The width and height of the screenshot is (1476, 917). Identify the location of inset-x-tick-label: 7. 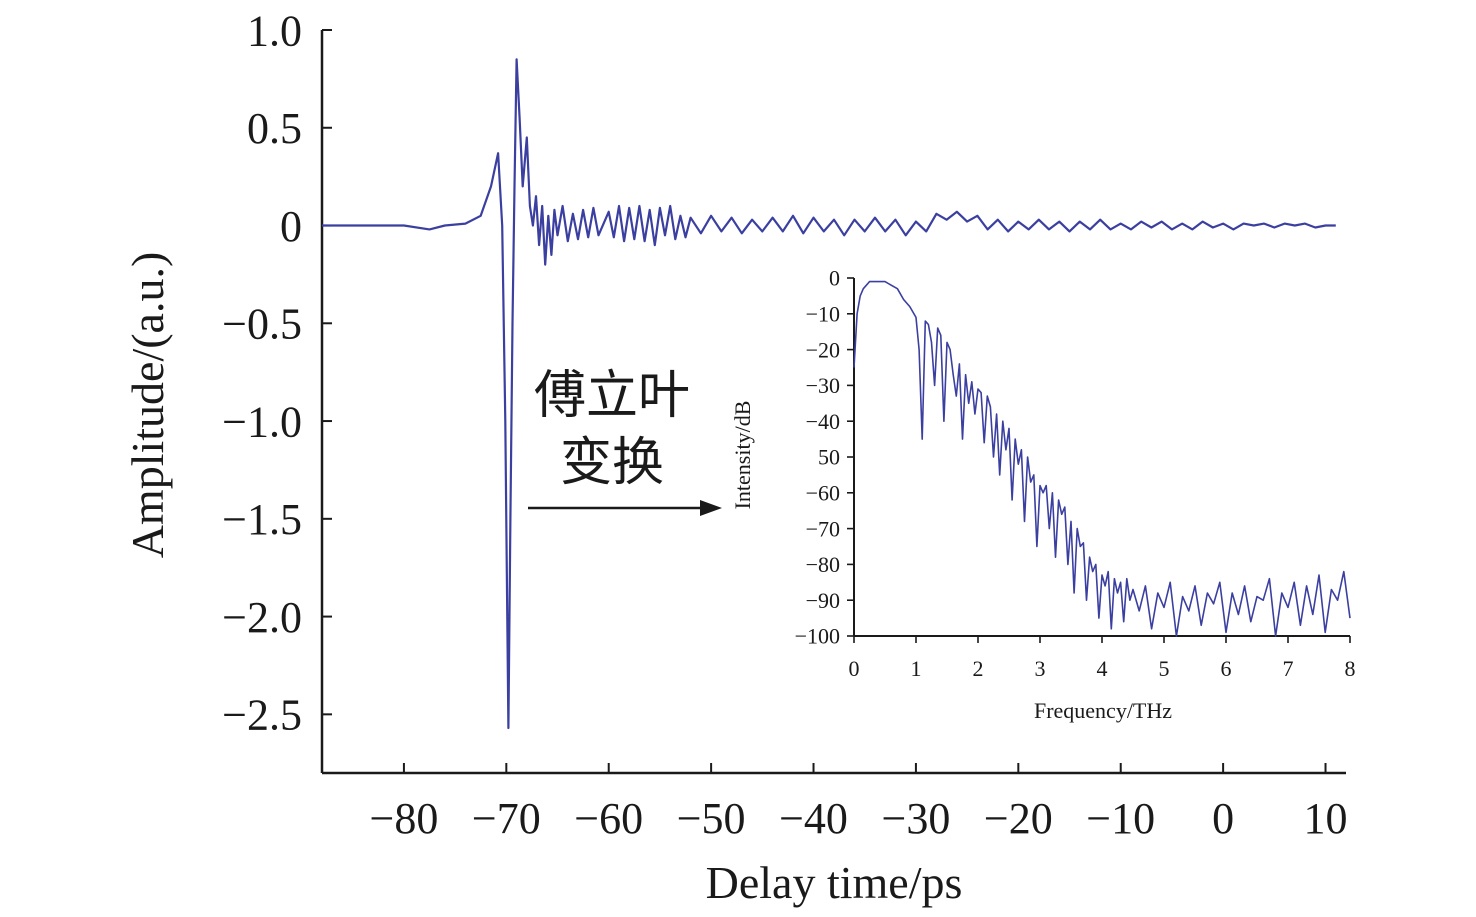
(1288, 668).